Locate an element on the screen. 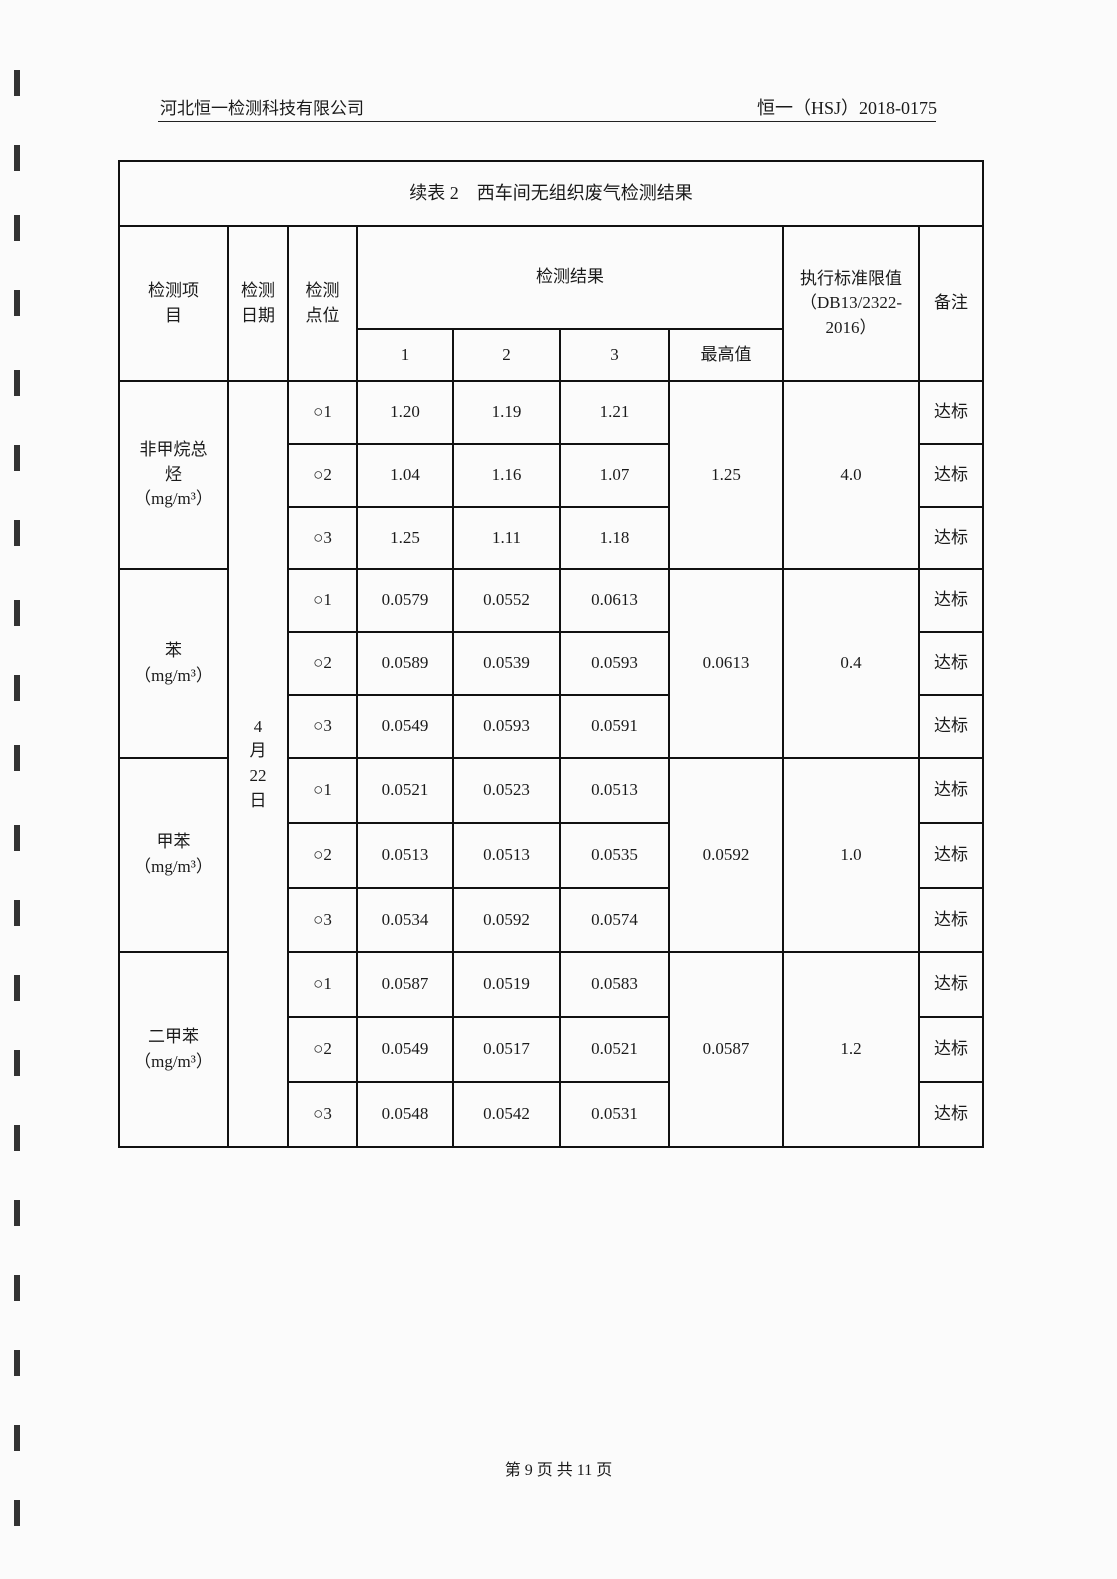 Image resolution: width=1117 pixels, height=1579 pixels. item-cell: 非甲烷总烃（mg/m³） is located at coordinates (173, 475).